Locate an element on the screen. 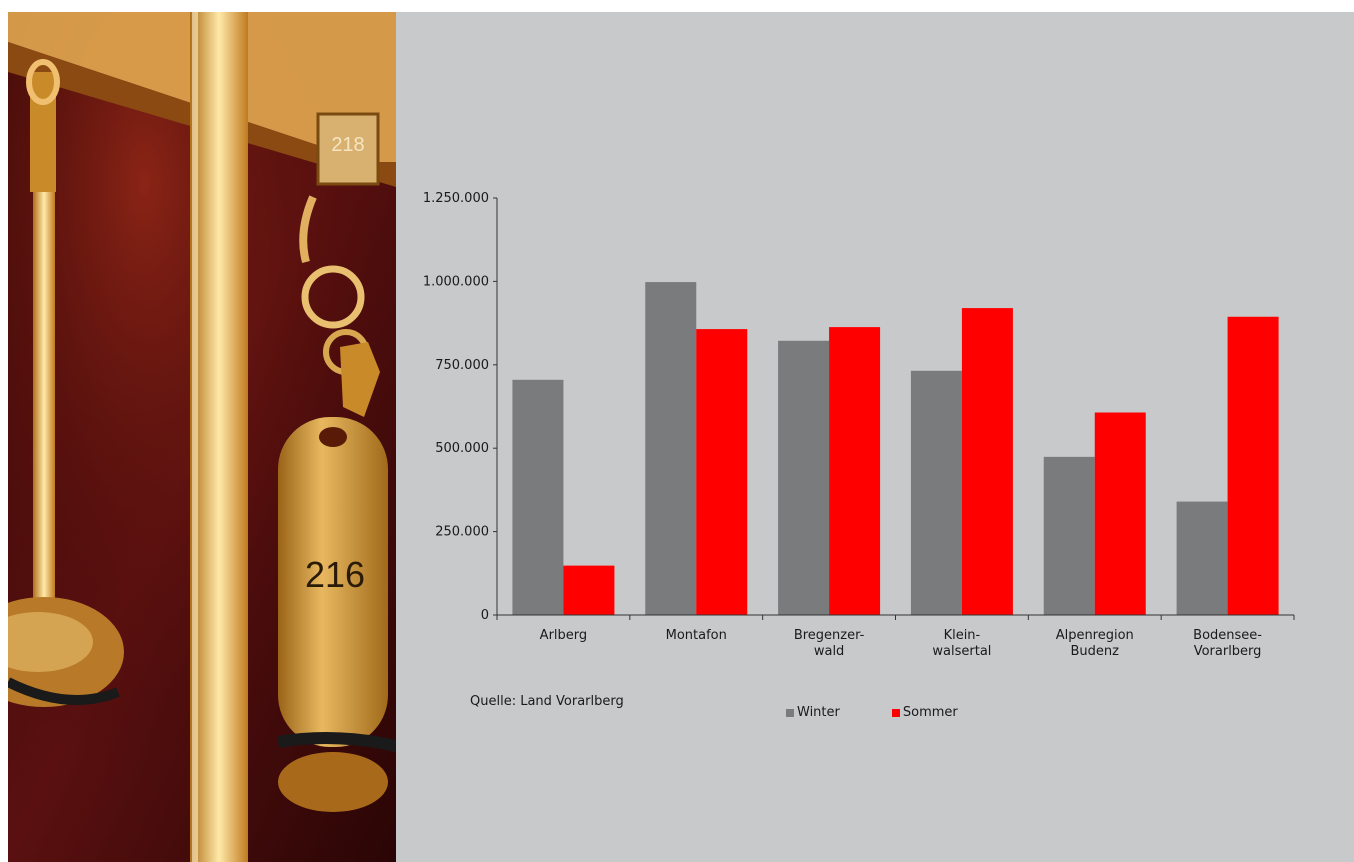 Image resolution: width=1354 pixels, height=862 pixels. legend-label-sommer: Sommer is located at coordinates (930, 712).